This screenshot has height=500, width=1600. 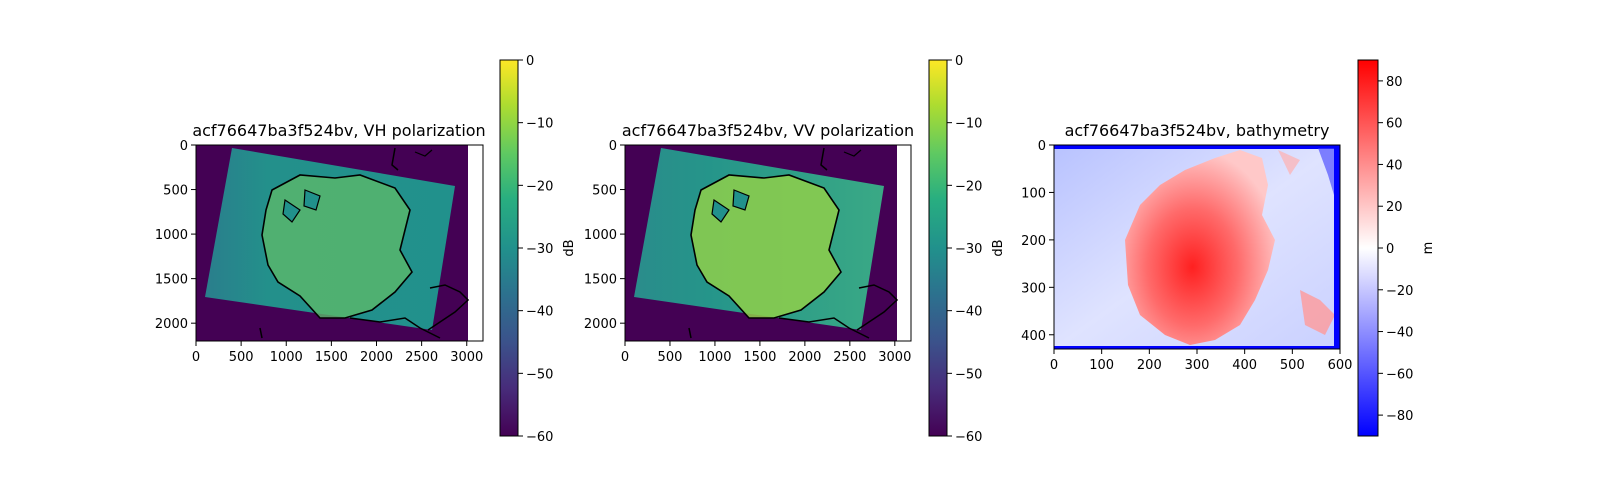 I want to click on panel-bathy-x-tick-label: 500, so click(x=1292, y=365).